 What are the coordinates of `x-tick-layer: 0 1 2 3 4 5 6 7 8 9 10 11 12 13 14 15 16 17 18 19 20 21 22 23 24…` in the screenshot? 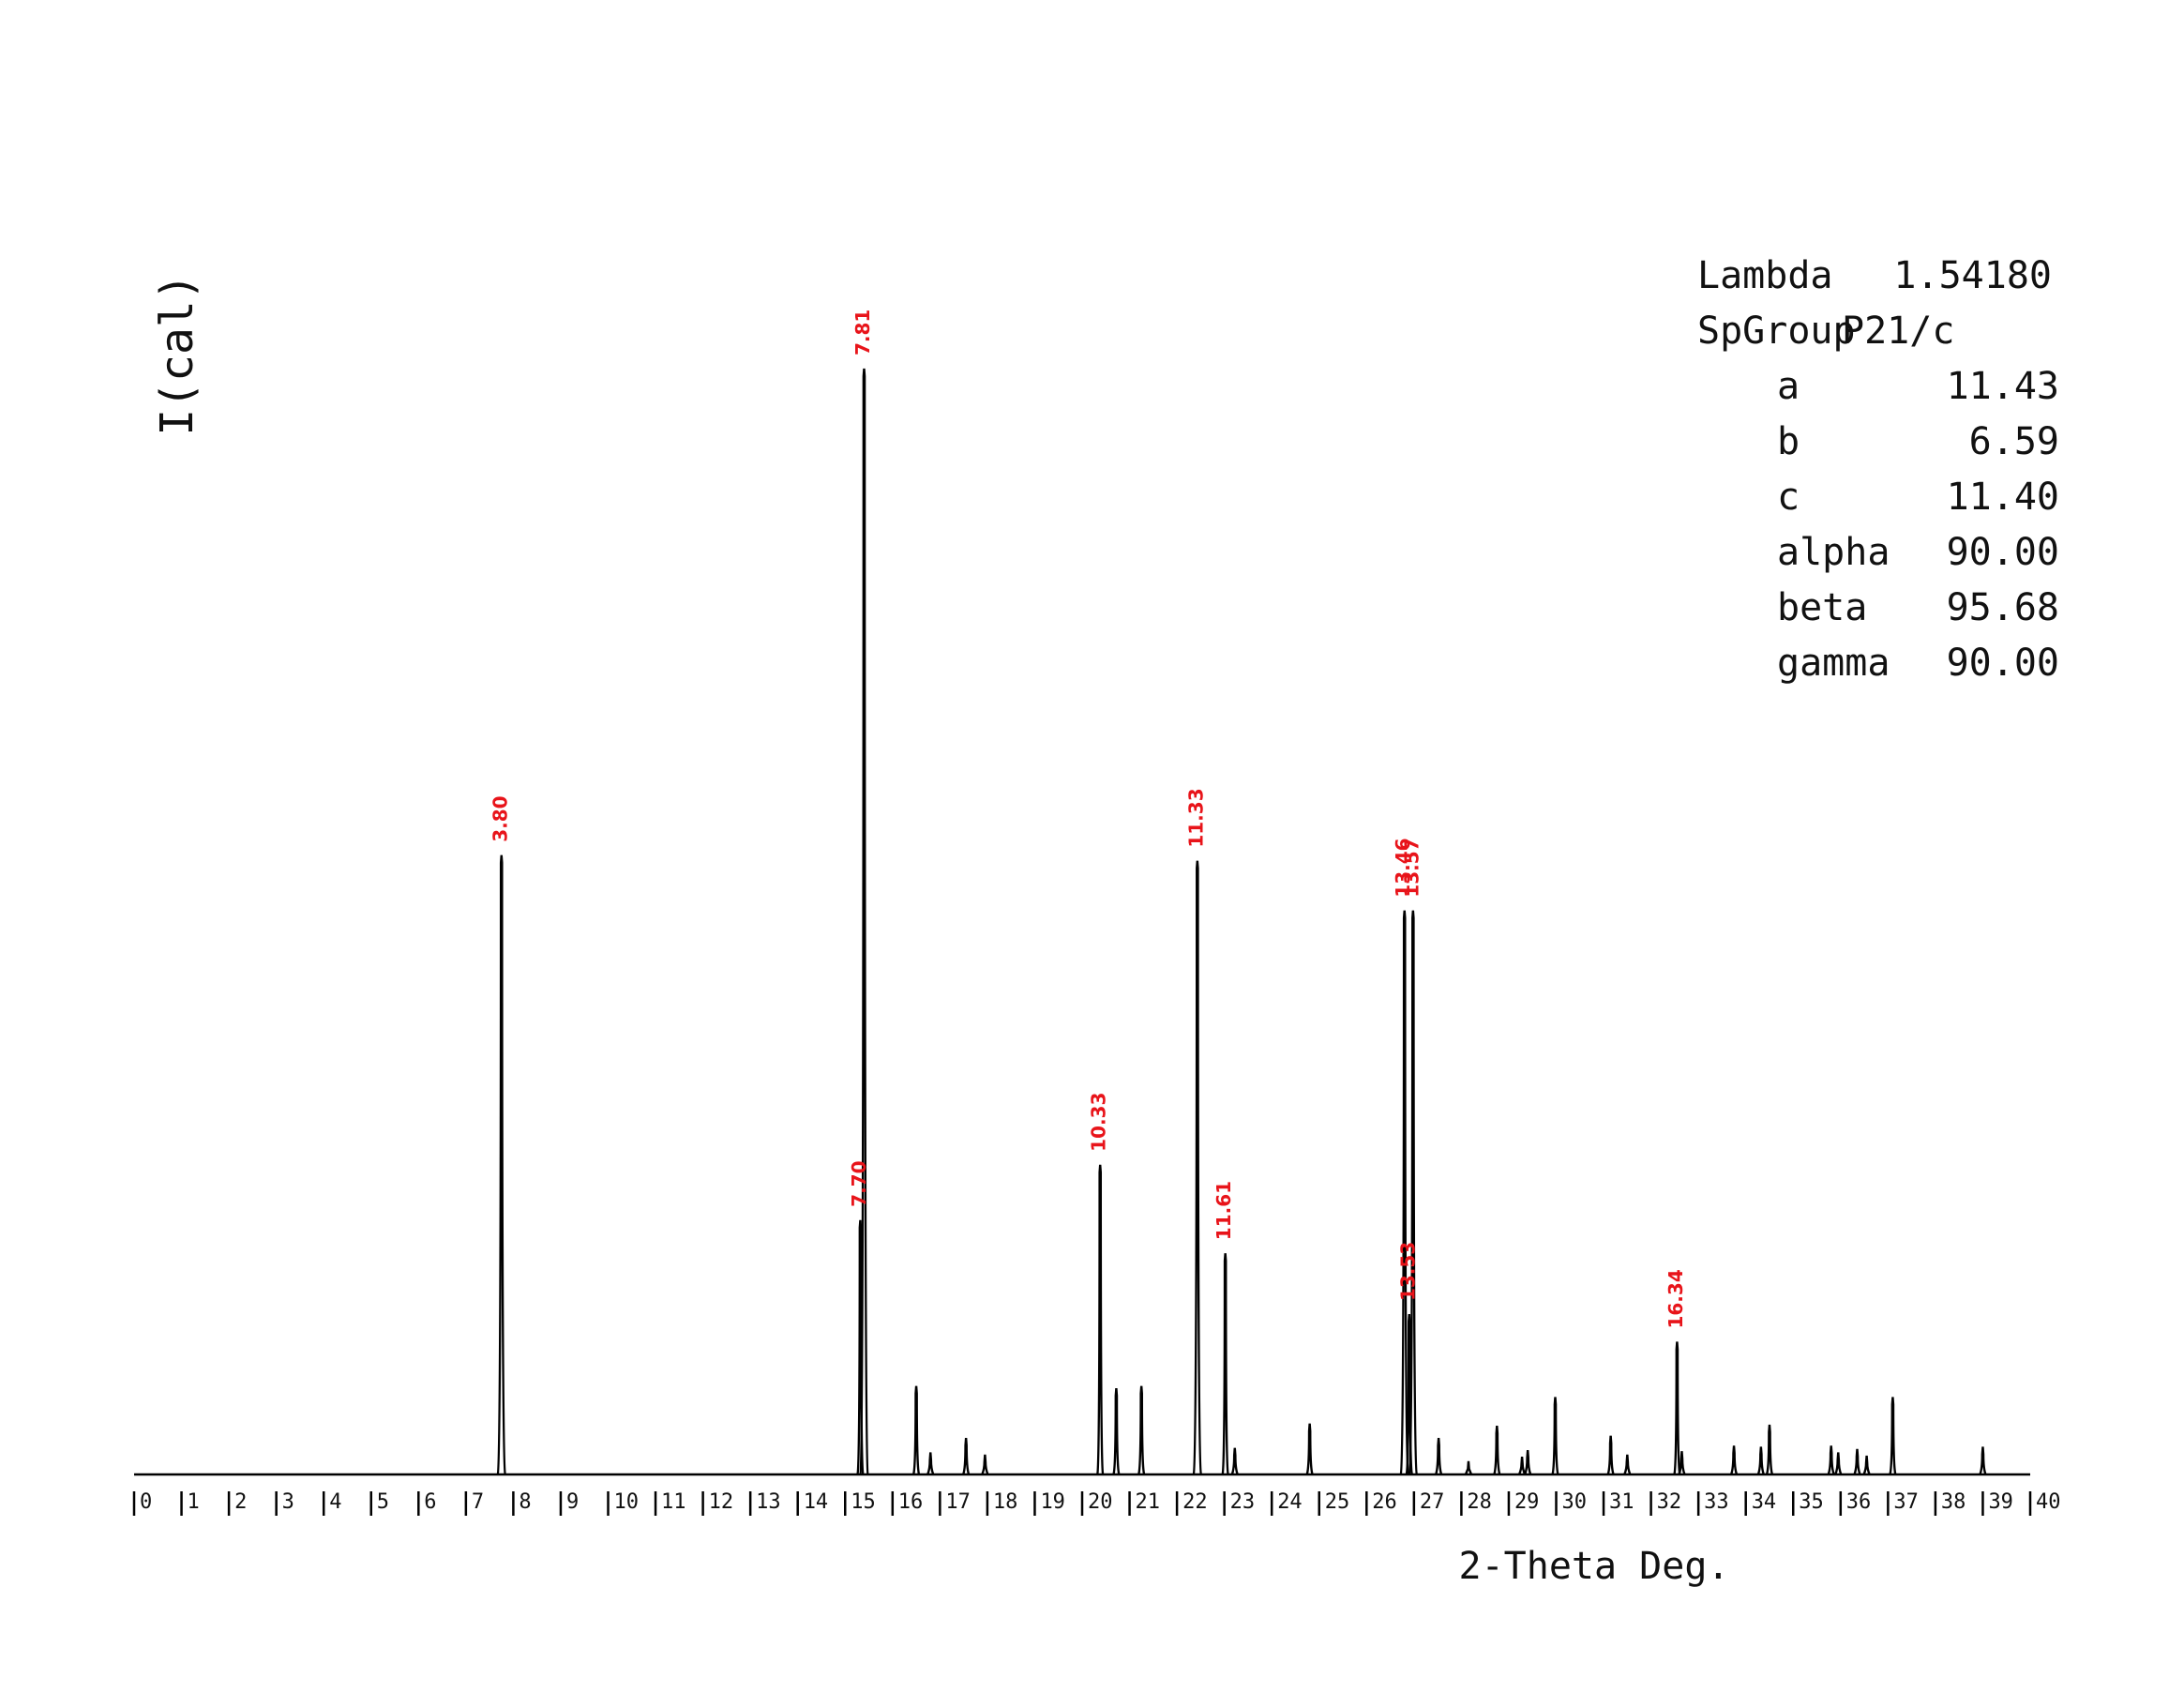 It's located at (1096, 1503).